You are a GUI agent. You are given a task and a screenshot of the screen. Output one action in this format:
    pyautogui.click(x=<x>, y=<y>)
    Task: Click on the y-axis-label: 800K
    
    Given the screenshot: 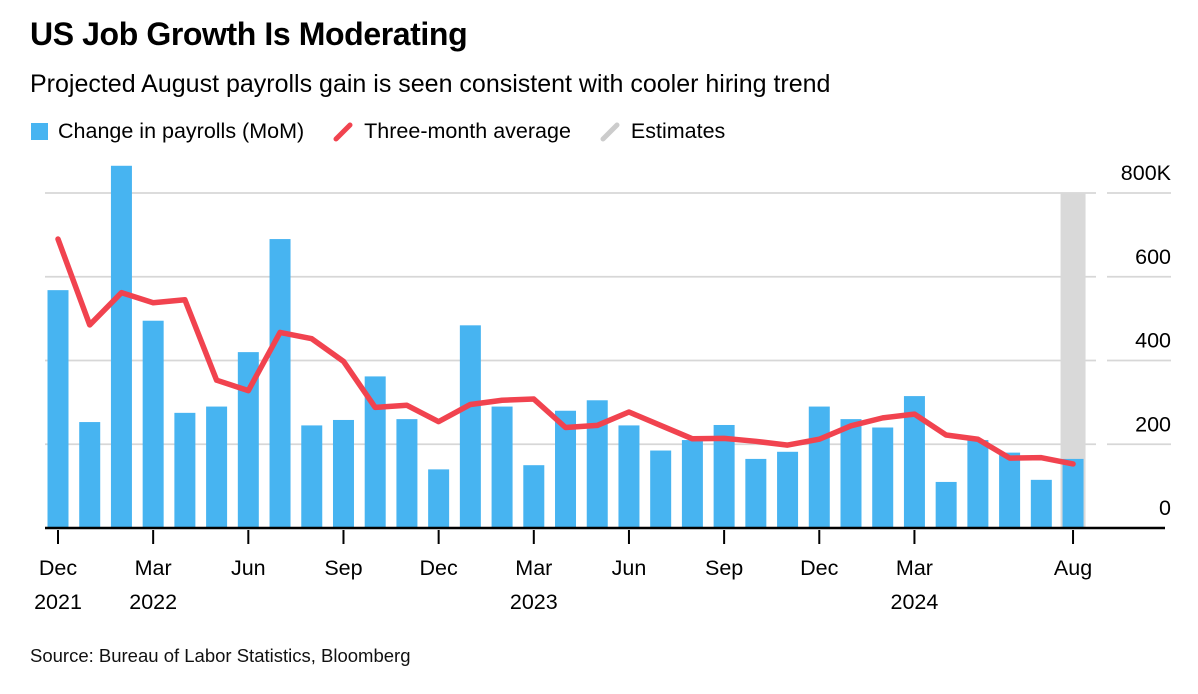 What is the action you would take?
    pyautogui.click(x=1146, y=173)
    